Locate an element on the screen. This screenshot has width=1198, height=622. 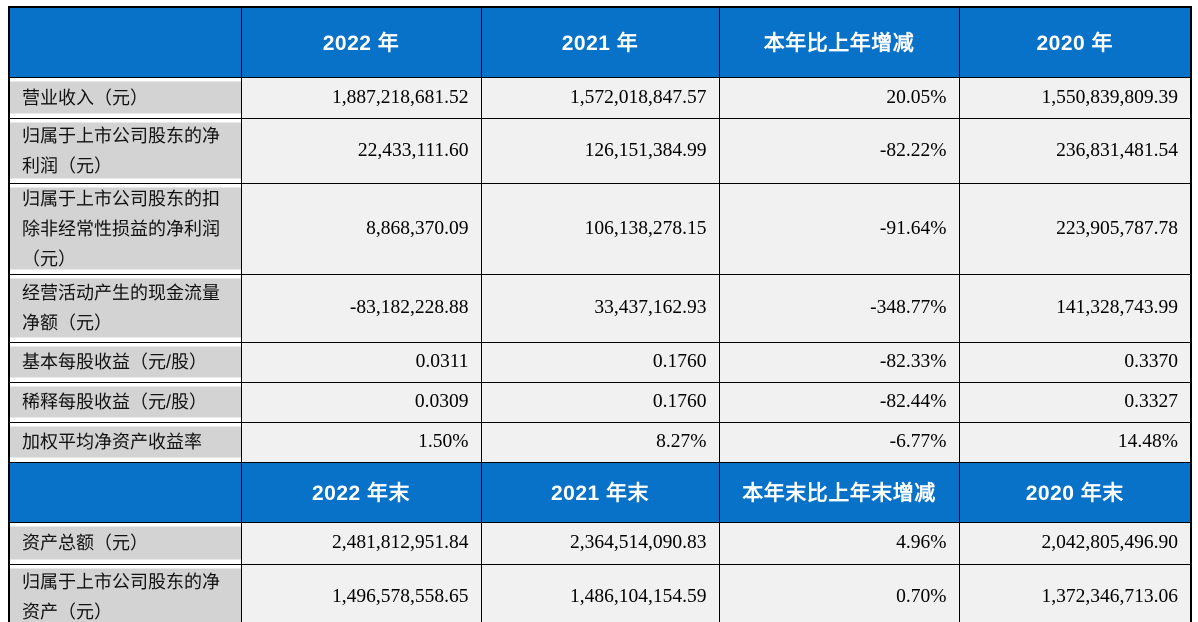
value-change: -91.64% is located at coordinates (839, 228).